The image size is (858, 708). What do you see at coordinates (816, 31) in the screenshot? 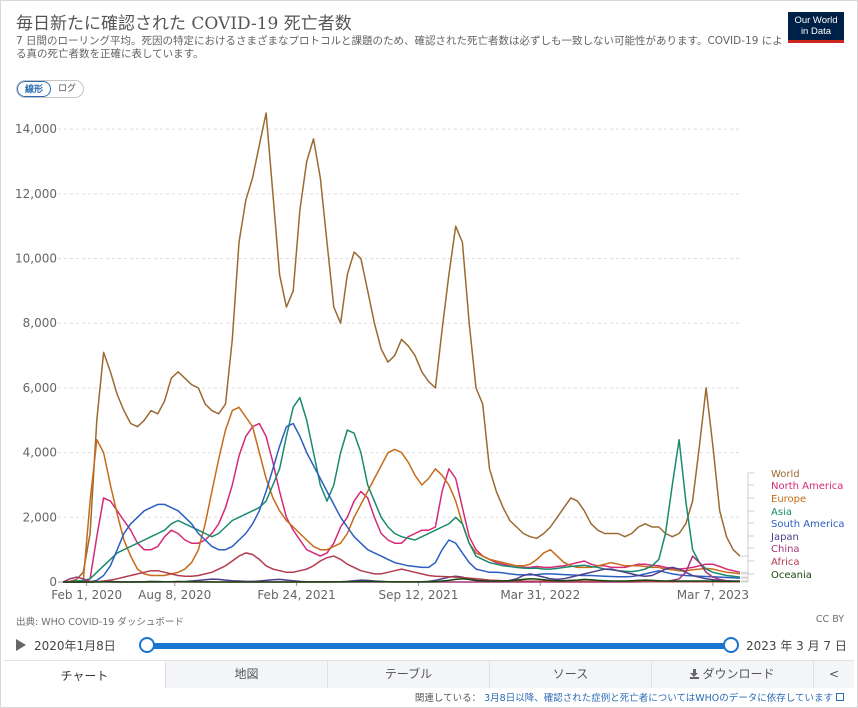
I see `logo-line-2: in Data` at bounding box center [816, 31].